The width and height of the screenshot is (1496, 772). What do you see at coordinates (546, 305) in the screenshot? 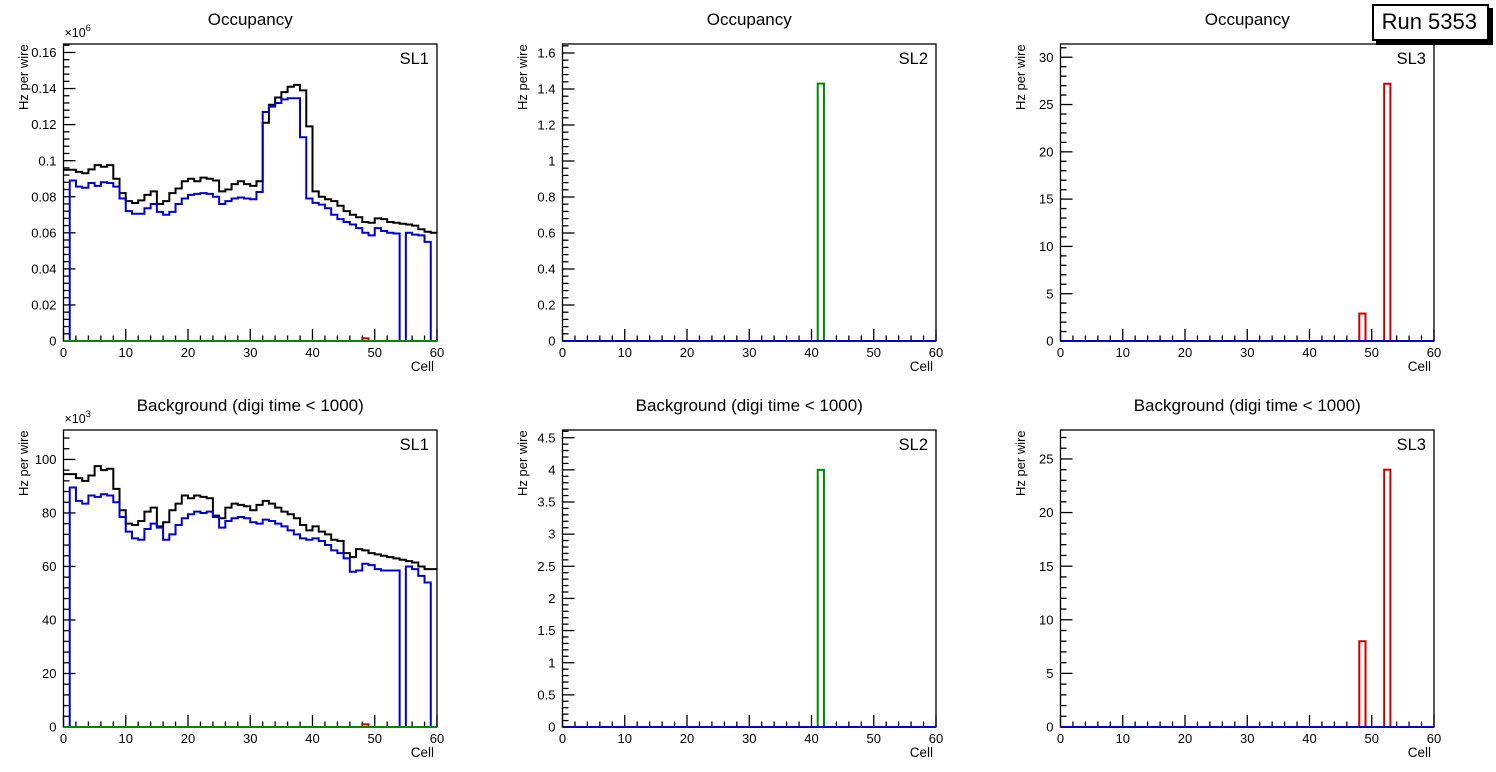
I see `y-tick-label: 0.2` at bounding box center [546, 305].